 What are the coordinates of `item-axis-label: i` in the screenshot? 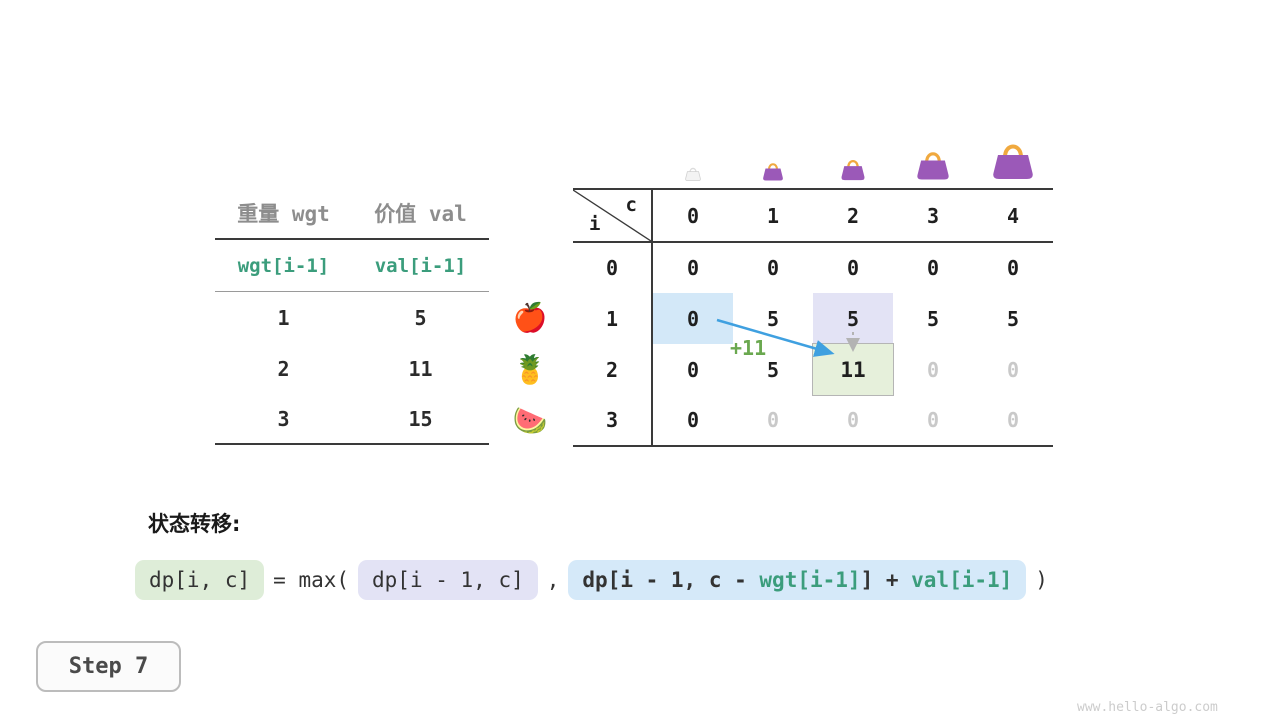 It's located at (595, 224).